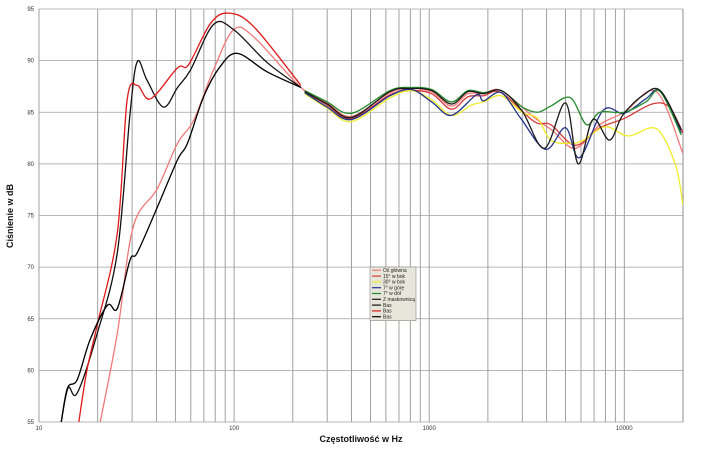 The height and width of the screenshot is (451, 708). What do you see at coordinates (39, 429) in the screenshot?
I see `x-tick-label: 10` at bounding box center [39, 429].